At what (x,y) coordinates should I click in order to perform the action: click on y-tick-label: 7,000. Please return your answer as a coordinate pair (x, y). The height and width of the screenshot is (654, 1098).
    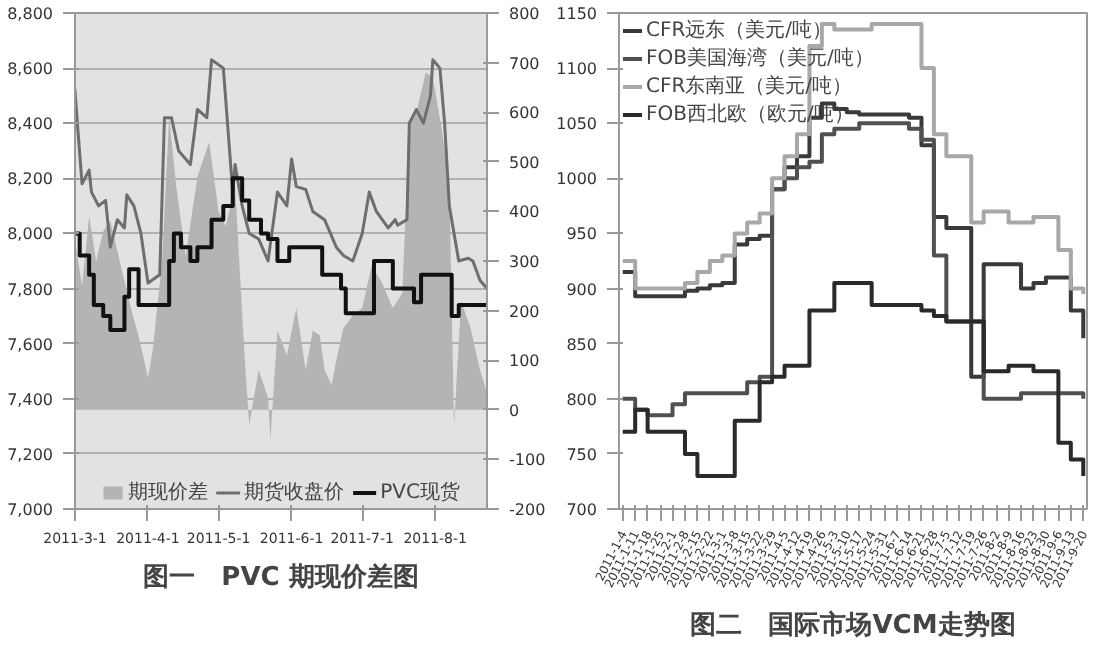
    Looking at the image, I should click on (30, 510).